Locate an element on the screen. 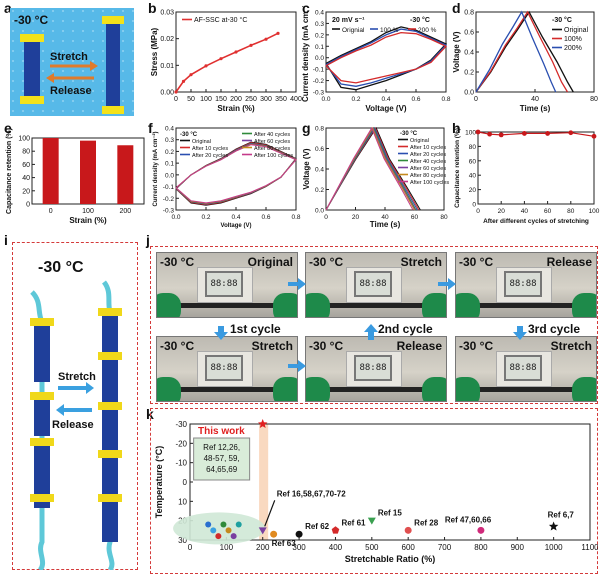 The width and height of the screenshot is (600, 577). ref-box is located at coordinates (222, 459).